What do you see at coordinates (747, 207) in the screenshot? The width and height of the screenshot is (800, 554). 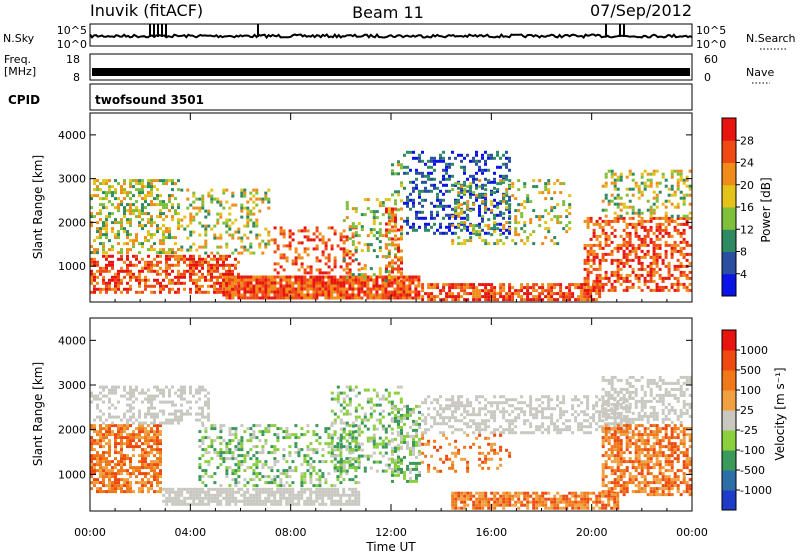 I see `power-colorbar-label-3: 16` at bounding box center [747, 207].